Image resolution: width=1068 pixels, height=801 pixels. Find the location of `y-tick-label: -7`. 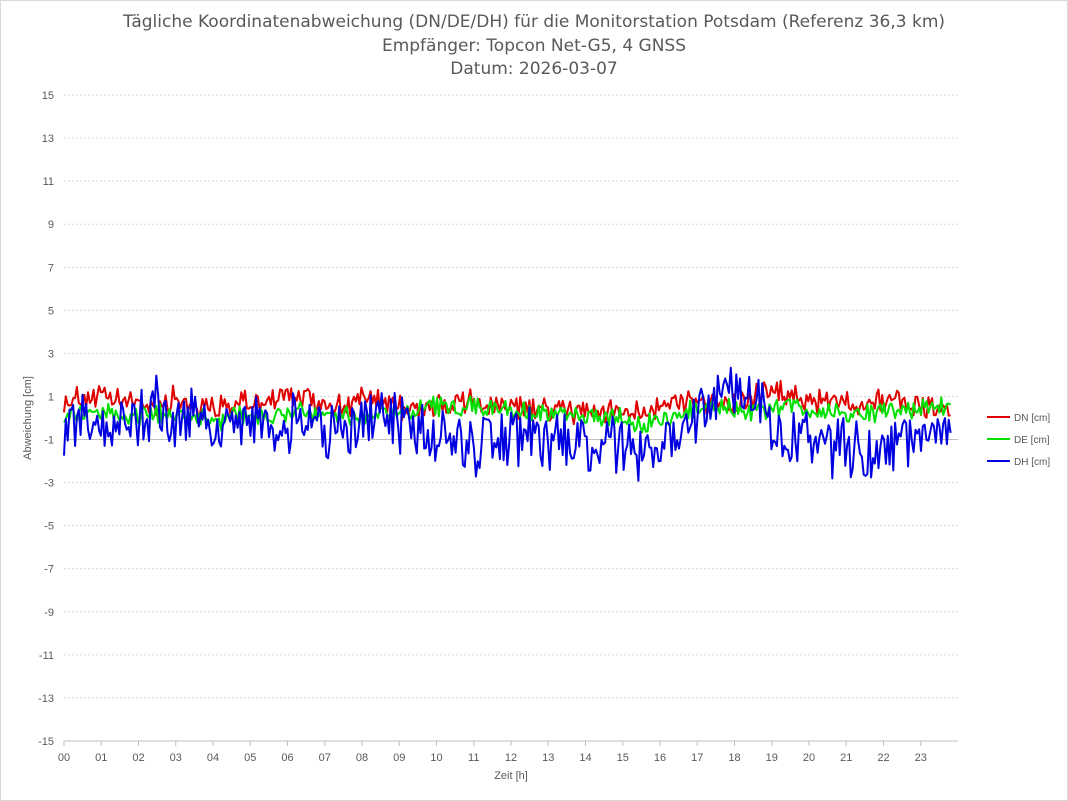

y-tick-label: -7 is located at coordinates (49, 570).